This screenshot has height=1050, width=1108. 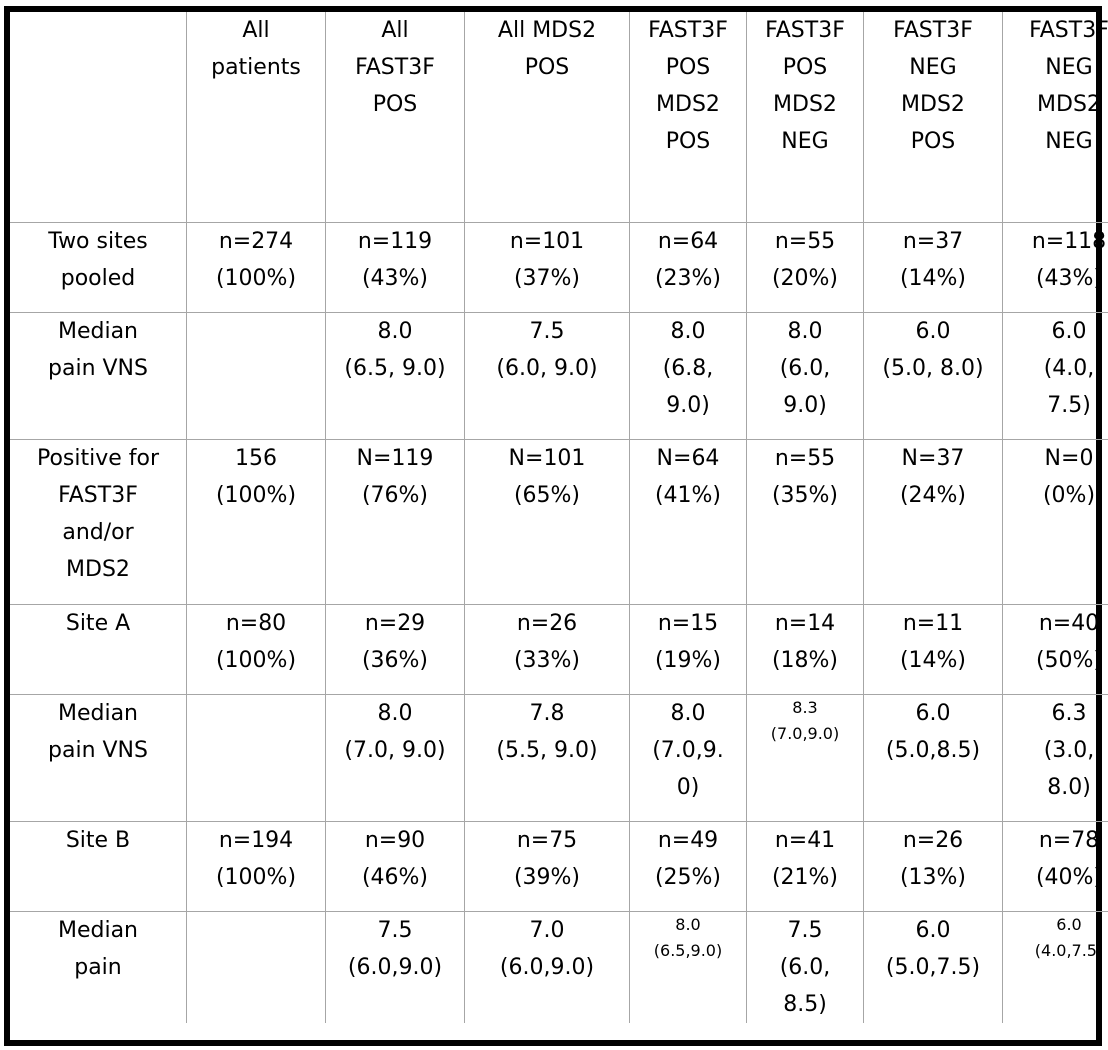 I want to click on table-cell: N=119 (76%), so click(x=395, y=521).